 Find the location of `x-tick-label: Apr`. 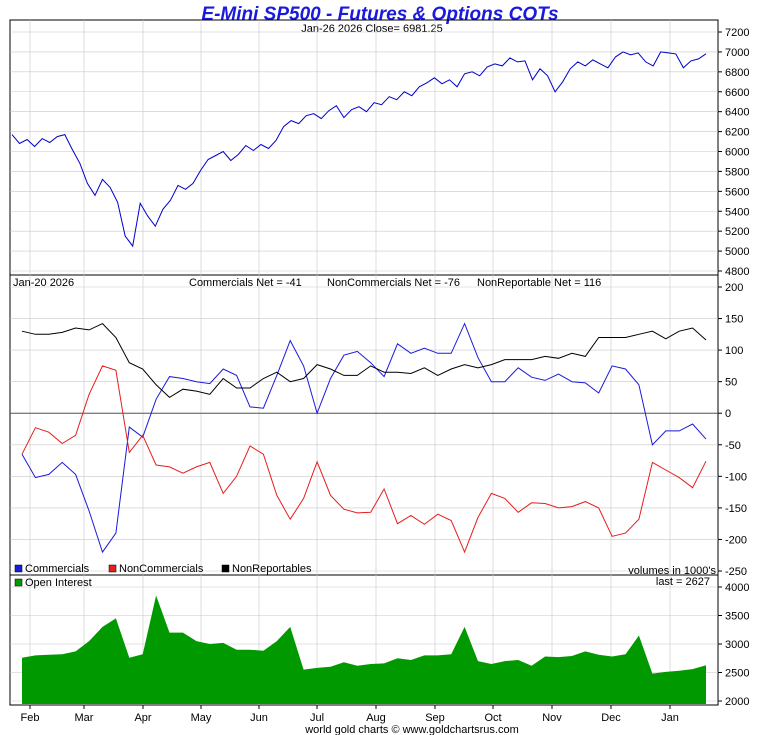

x-tick-label: Apr is located at coordinates (142, 718).